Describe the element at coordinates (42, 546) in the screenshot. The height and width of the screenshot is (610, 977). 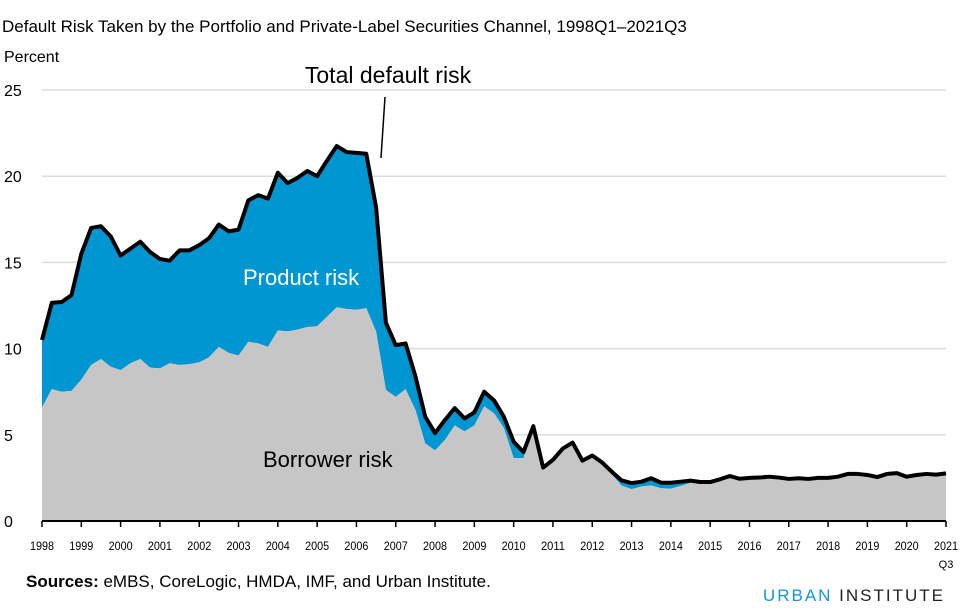
I see `x-tick-label: 1998` at that location.